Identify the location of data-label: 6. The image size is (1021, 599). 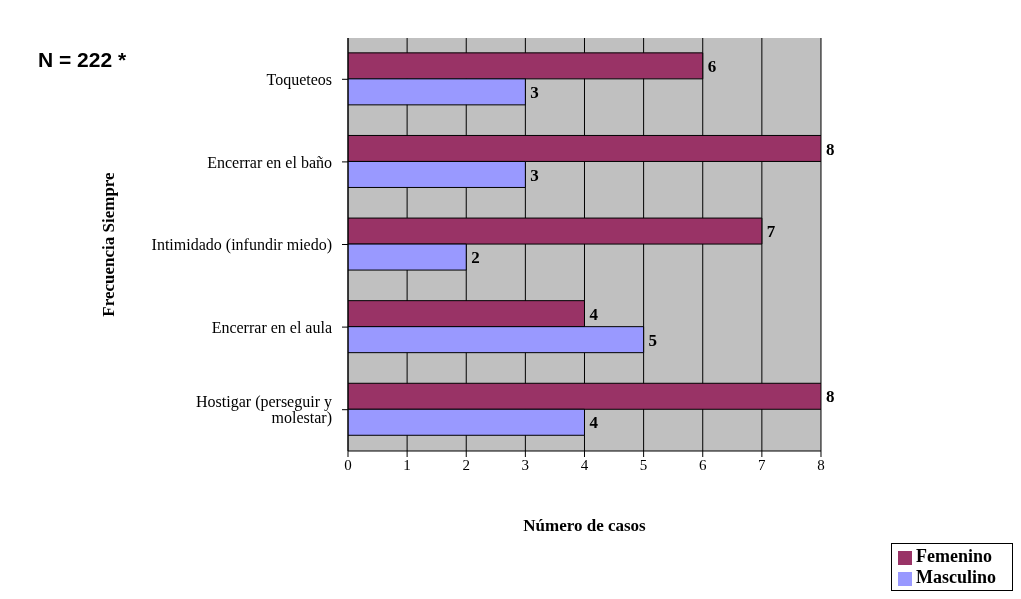
(712, 66).